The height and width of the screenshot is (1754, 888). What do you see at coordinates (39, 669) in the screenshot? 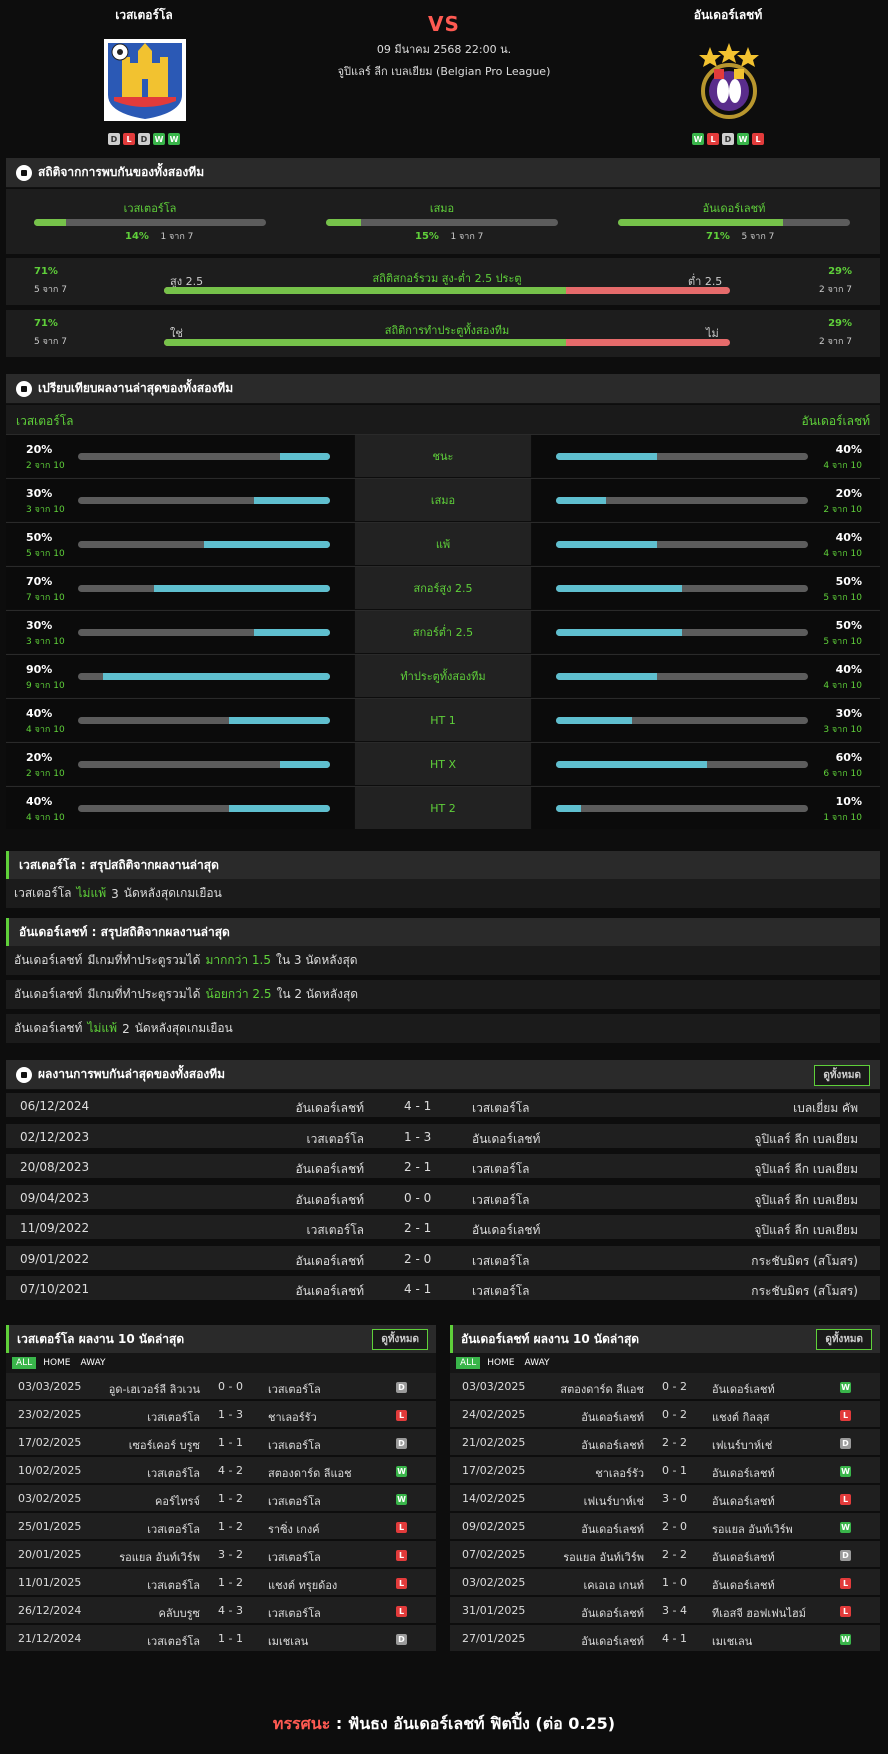
I see `compare-home-pct: 90%` at bounding box center [39, 669].